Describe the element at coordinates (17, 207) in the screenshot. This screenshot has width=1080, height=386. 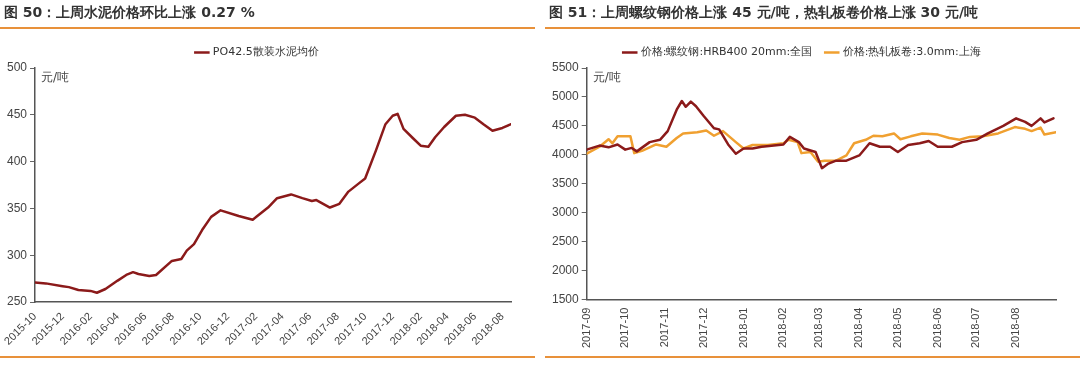
I see `y-tick-label: 350` at that location.